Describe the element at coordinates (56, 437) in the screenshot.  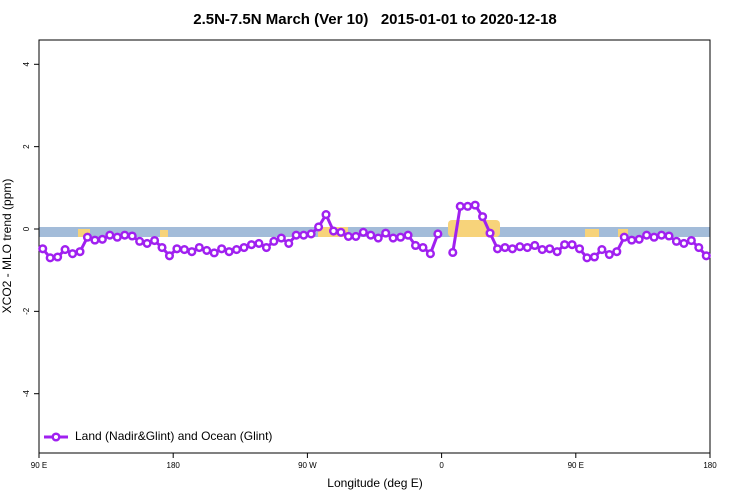
I see `legend-marker` at that location.